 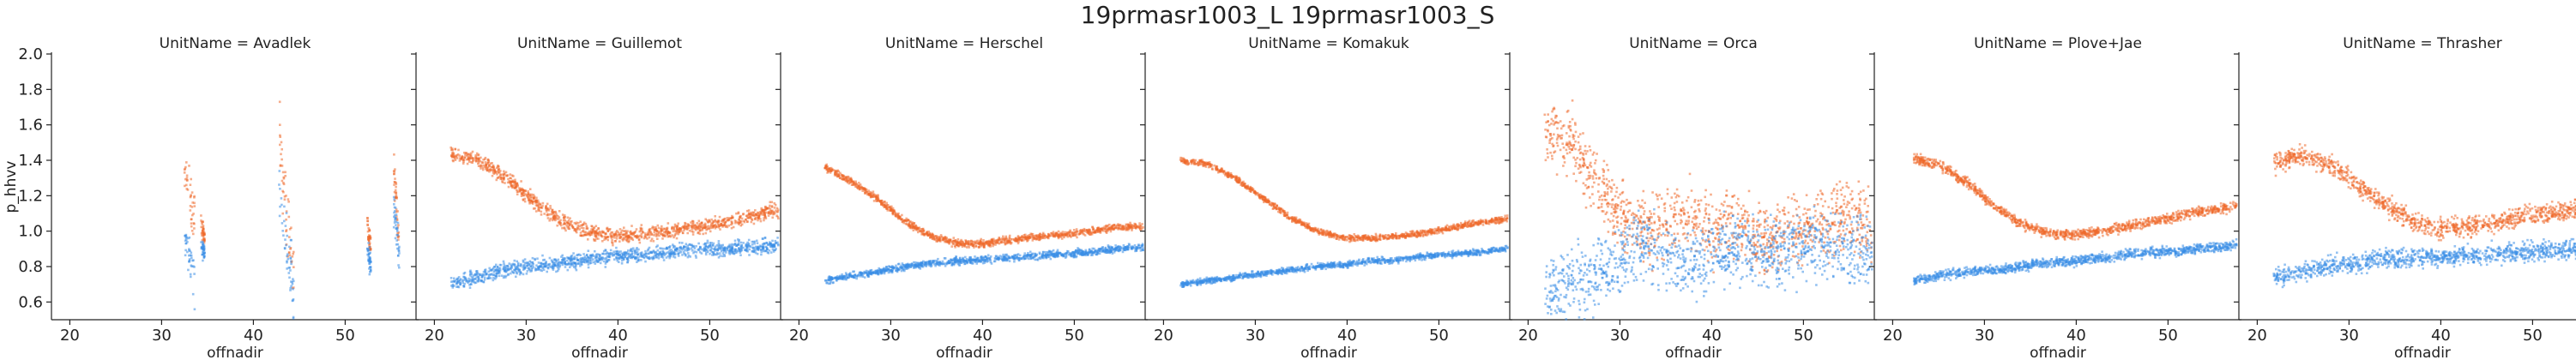 I want to click on x-tick-label: 30, so click(x=891, y=336).